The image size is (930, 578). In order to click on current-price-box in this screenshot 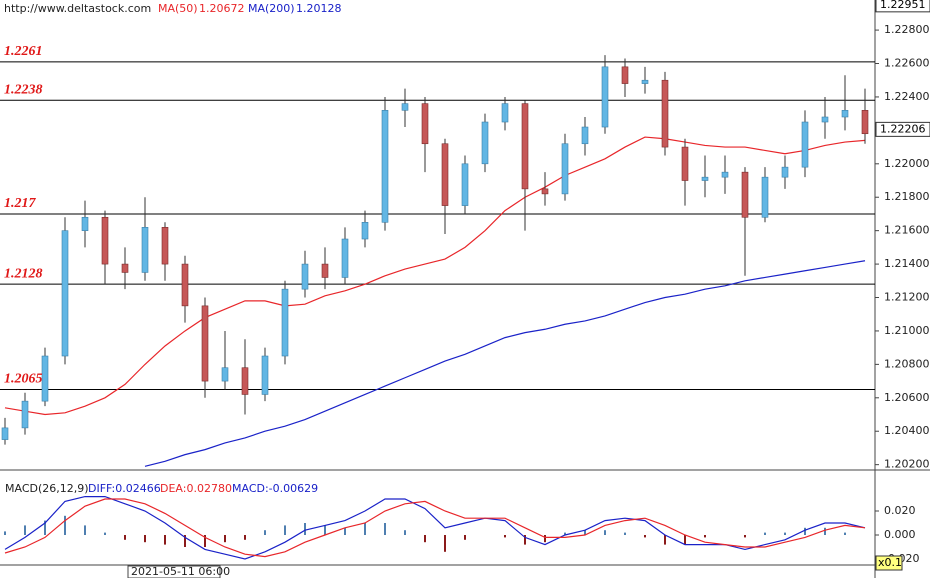, I will do `click(902, 129)`.